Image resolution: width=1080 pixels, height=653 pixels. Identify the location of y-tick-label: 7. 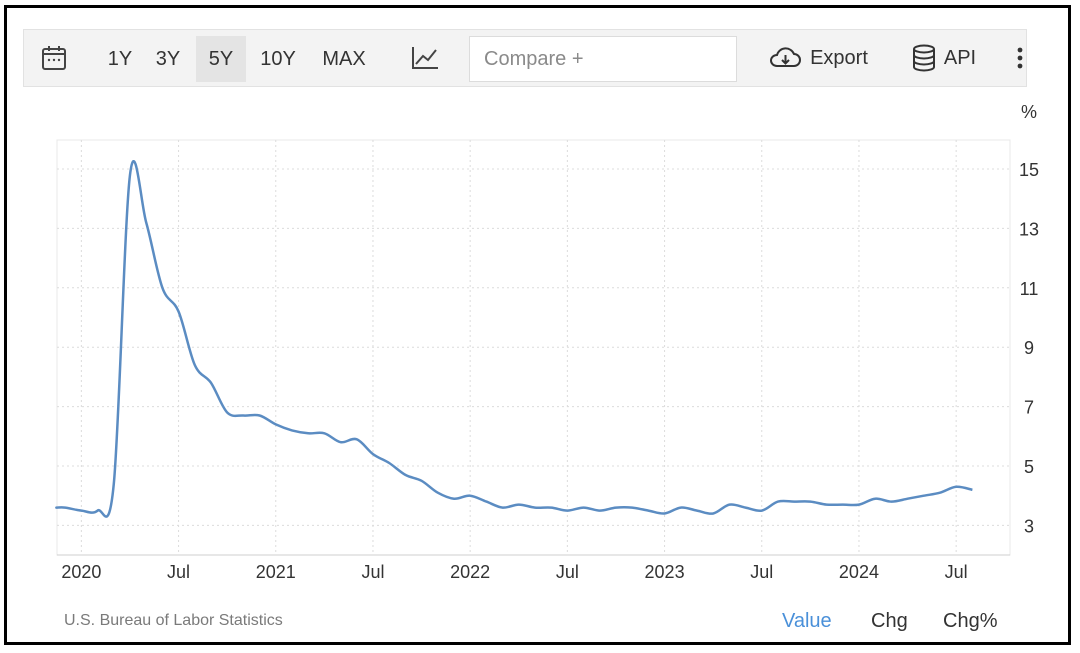
(1029, 408).